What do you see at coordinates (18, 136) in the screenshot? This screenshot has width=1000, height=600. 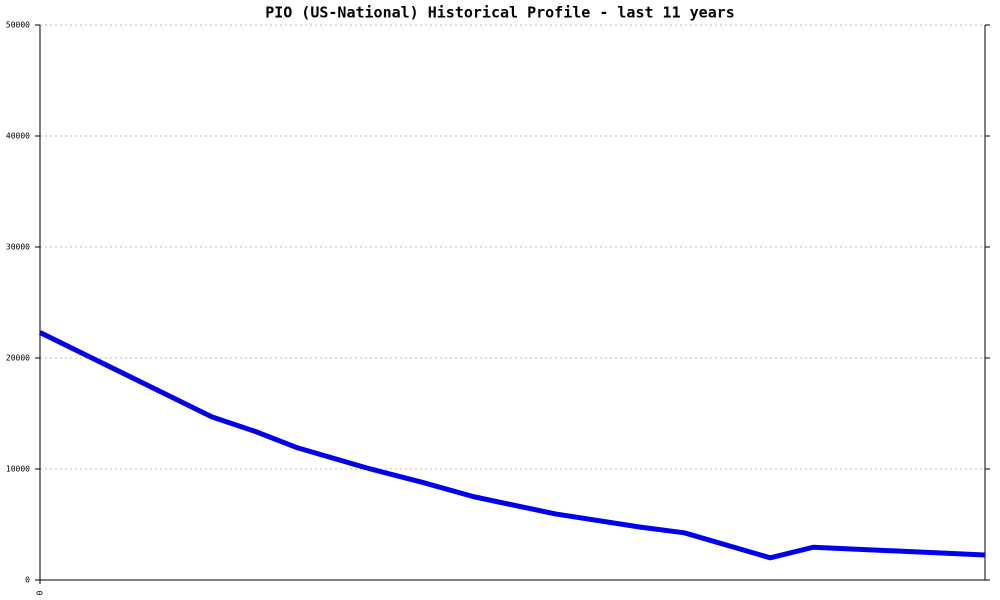 I see `y-tick-label: 40000` at bounding box center [18, 136].